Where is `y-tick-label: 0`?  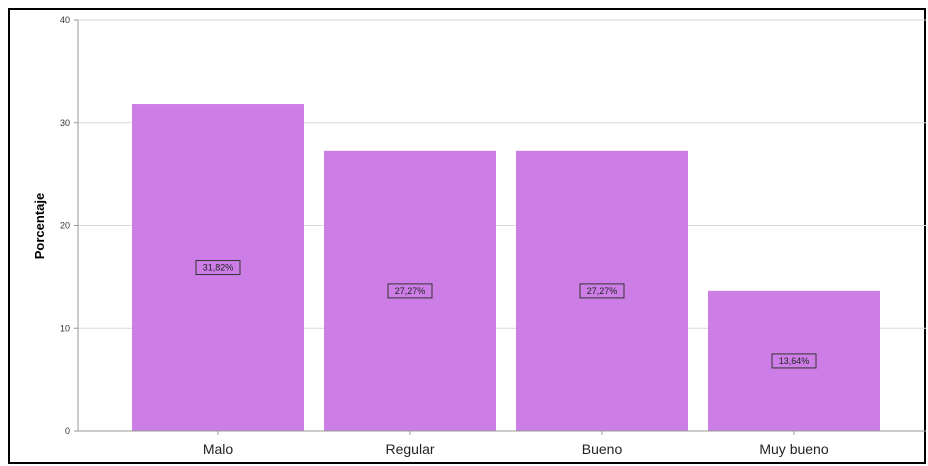
y-tick-label: 0 is located at coordinates (67, 431).